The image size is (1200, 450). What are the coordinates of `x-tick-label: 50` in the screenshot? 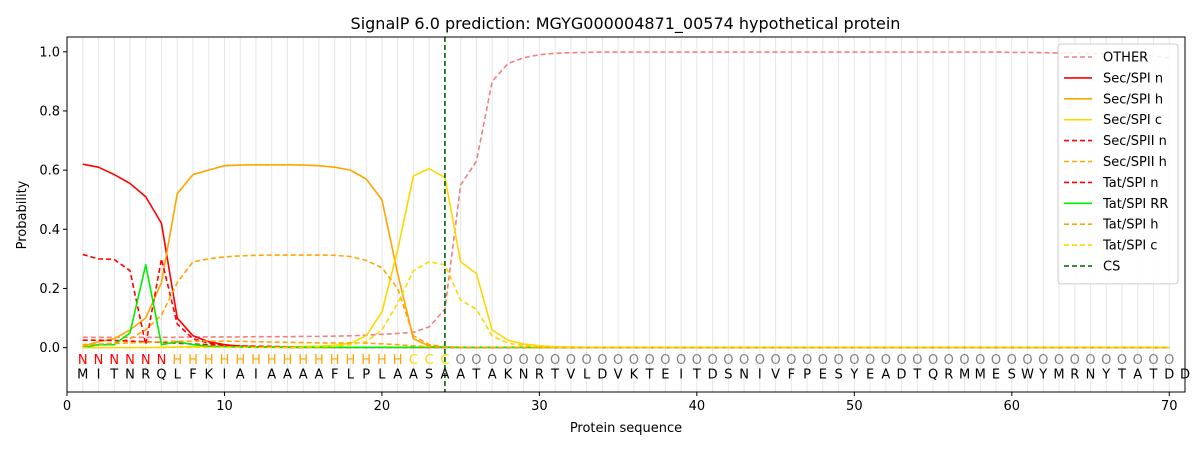 It's located at (854, 406).